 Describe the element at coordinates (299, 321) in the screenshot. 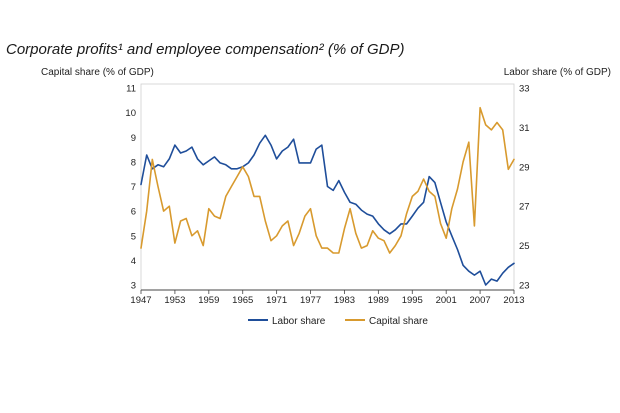

I see `legend-label-labor-share: Labor share` at that location.